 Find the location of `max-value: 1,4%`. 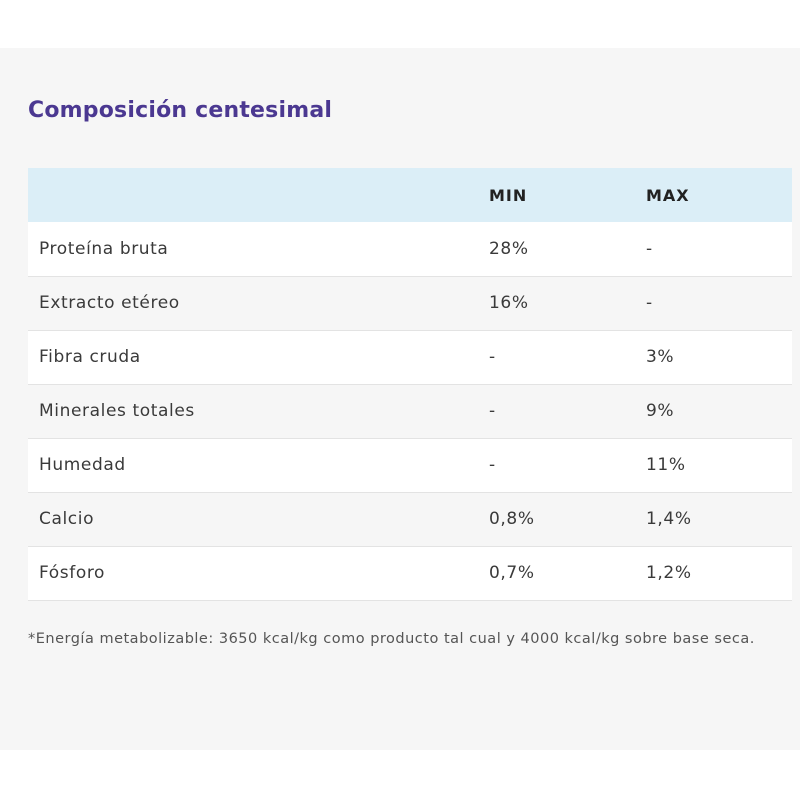

max-value: 1,4% is located at coordinates (669, 519).